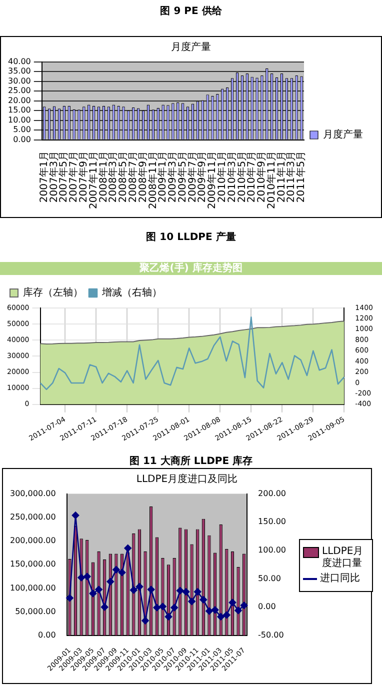 The height and width of the screenshot is (688, 382). What do you see at coordinates (22, 129) in the screenshot?
I see `y-tick-label: 5.00` at bounding box center [22, 129].